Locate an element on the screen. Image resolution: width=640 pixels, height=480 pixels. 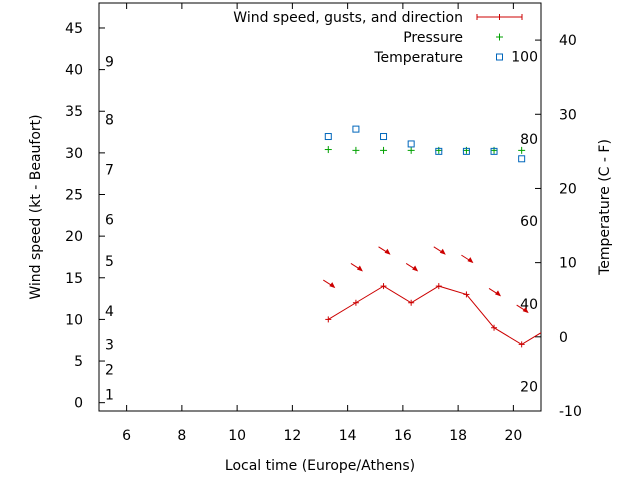
y-tick-label: 5 is located at coordinates (78, 362).